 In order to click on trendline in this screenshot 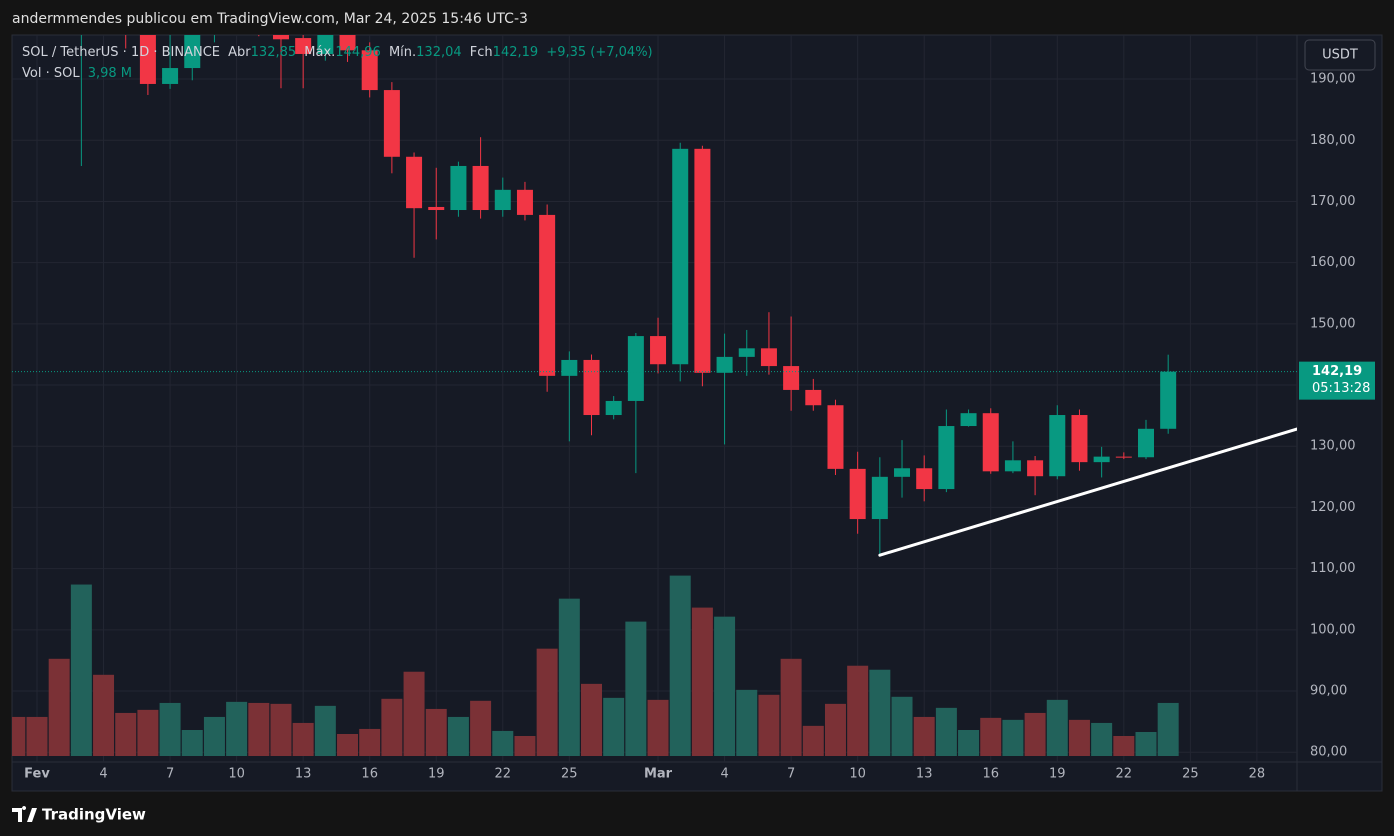, I will do `click(1087, 492)`.